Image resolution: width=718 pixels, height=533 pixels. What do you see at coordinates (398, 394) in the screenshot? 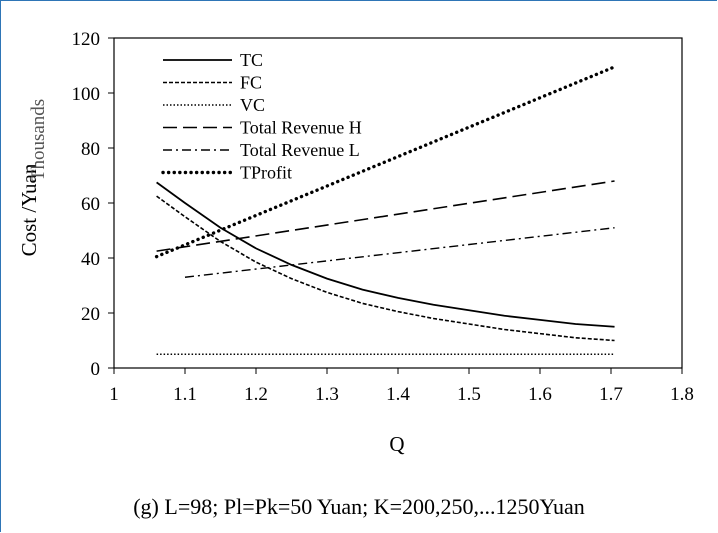
I see `x-tick-label: 1.4` at bounding box center [398, 394].